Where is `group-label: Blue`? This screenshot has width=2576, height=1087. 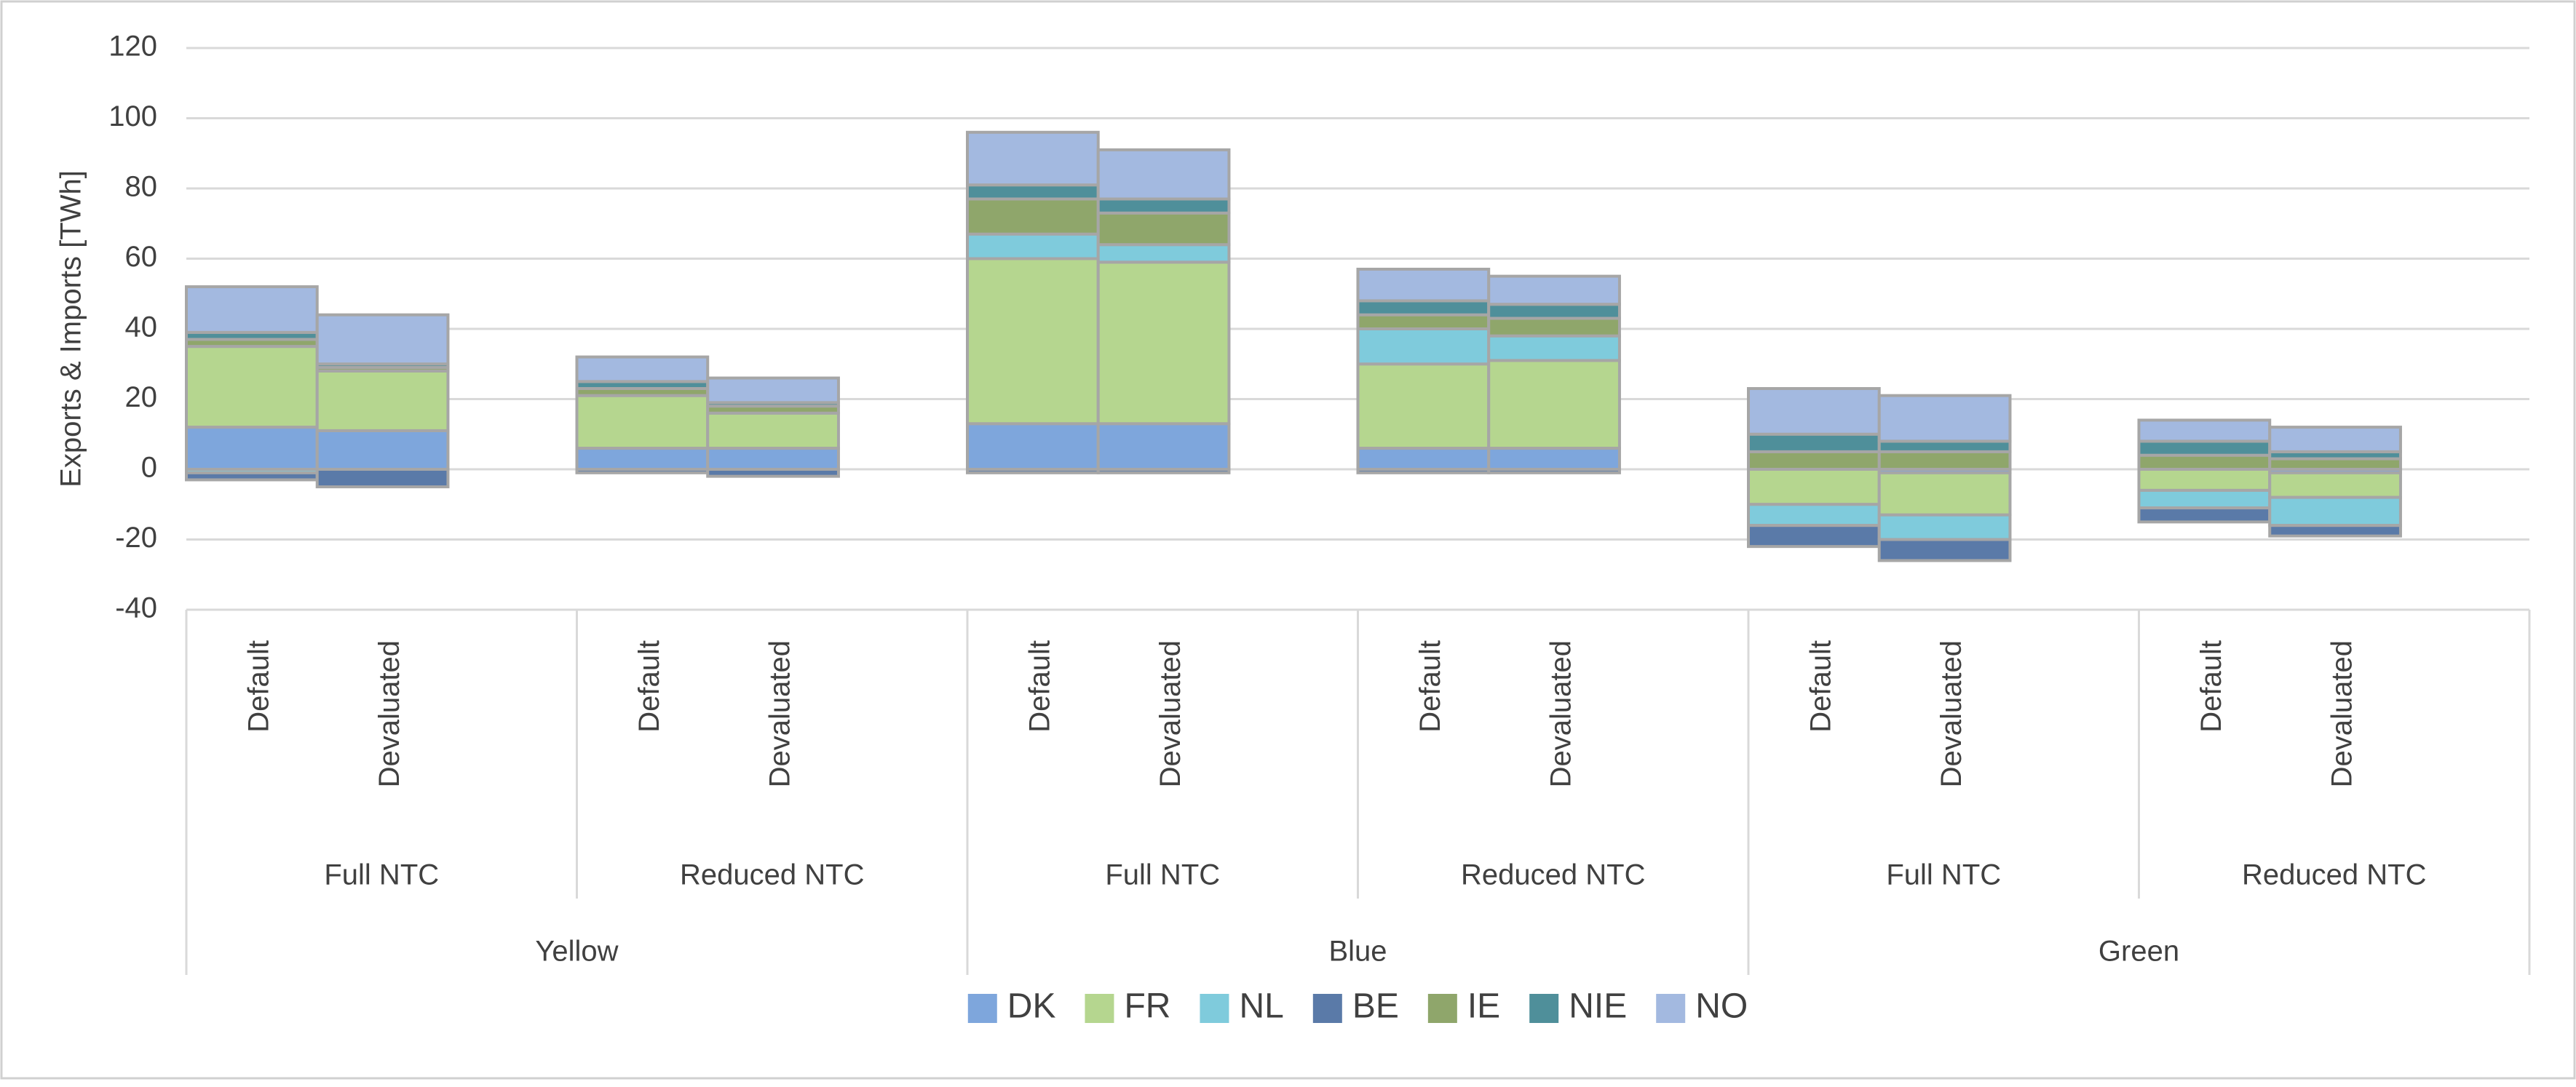 group-label: Blue is located at coordinates (1357, 952).